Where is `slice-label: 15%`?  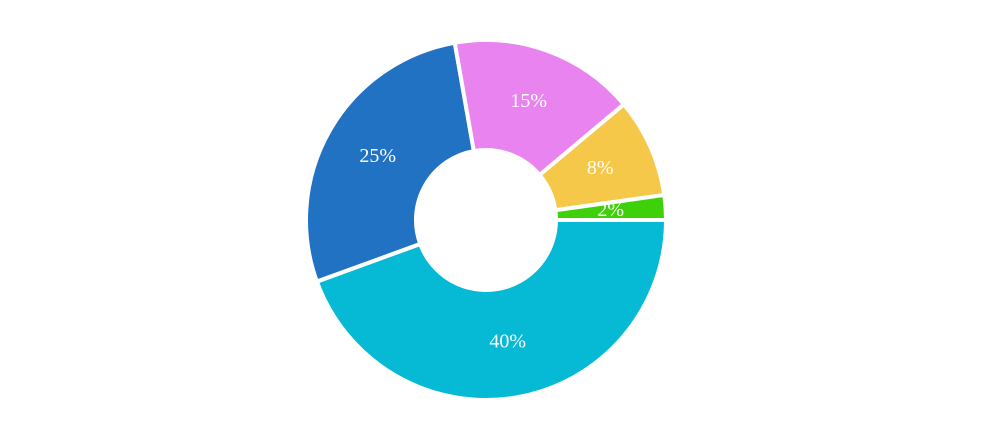 slice-label: 15% is located at coordinates (528, 101).